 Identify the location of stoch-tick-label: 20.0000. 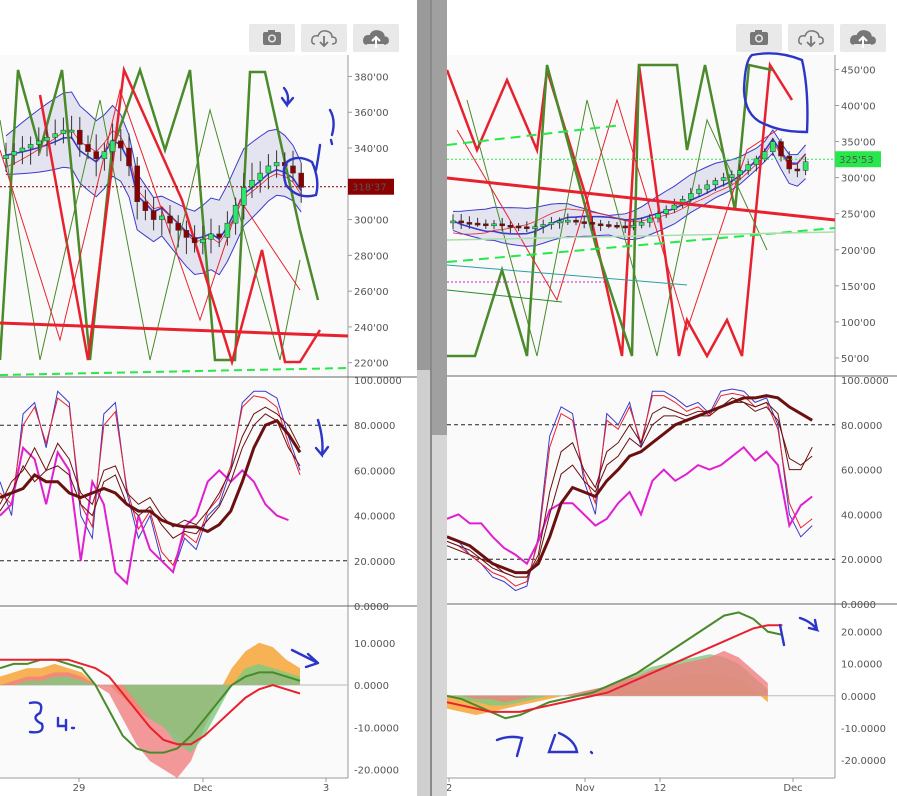
(861, 560).